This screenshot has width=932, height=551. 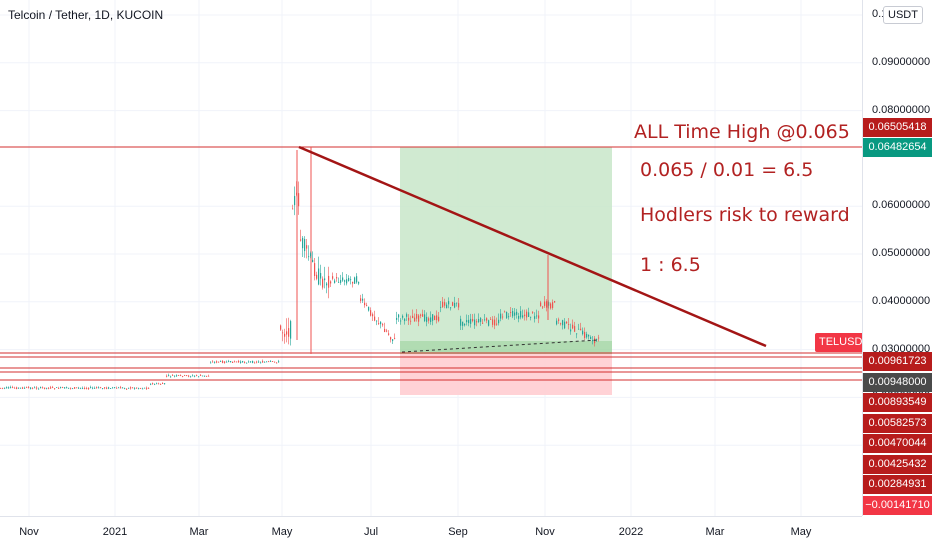 I want to click on price-tag: −0.00141710, so click(x=897, y=505).